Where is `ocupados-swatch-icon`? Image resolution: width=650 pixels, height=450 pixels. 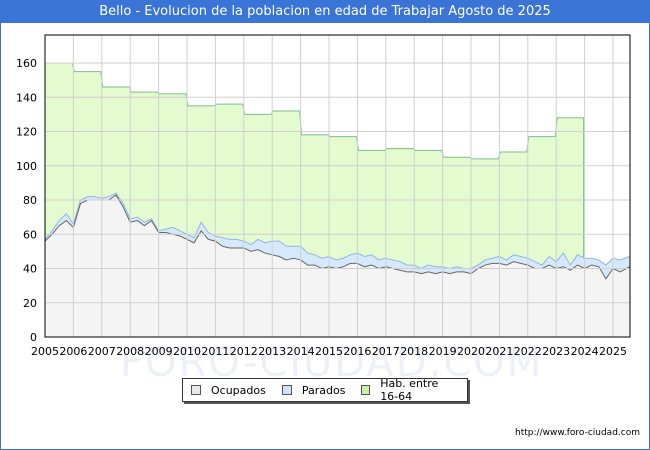 ocupados-swatch-icon is located at coordinates (196, 390).